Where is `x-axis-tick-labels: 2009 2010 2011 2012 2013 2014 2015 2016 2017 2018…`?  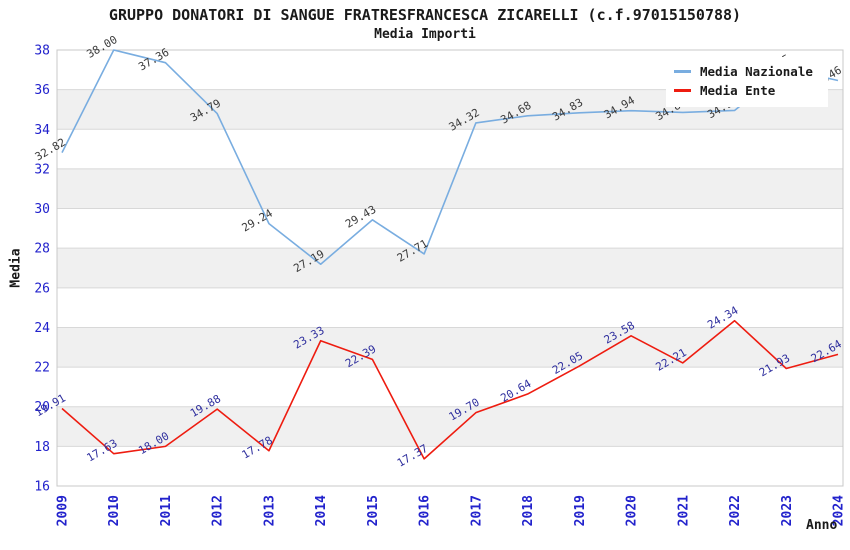
x-axis-tick-labels: 2009 2010 2011 2012 2013 2014 2015 2016 2017 2018… is located at coordinates (451, 510).